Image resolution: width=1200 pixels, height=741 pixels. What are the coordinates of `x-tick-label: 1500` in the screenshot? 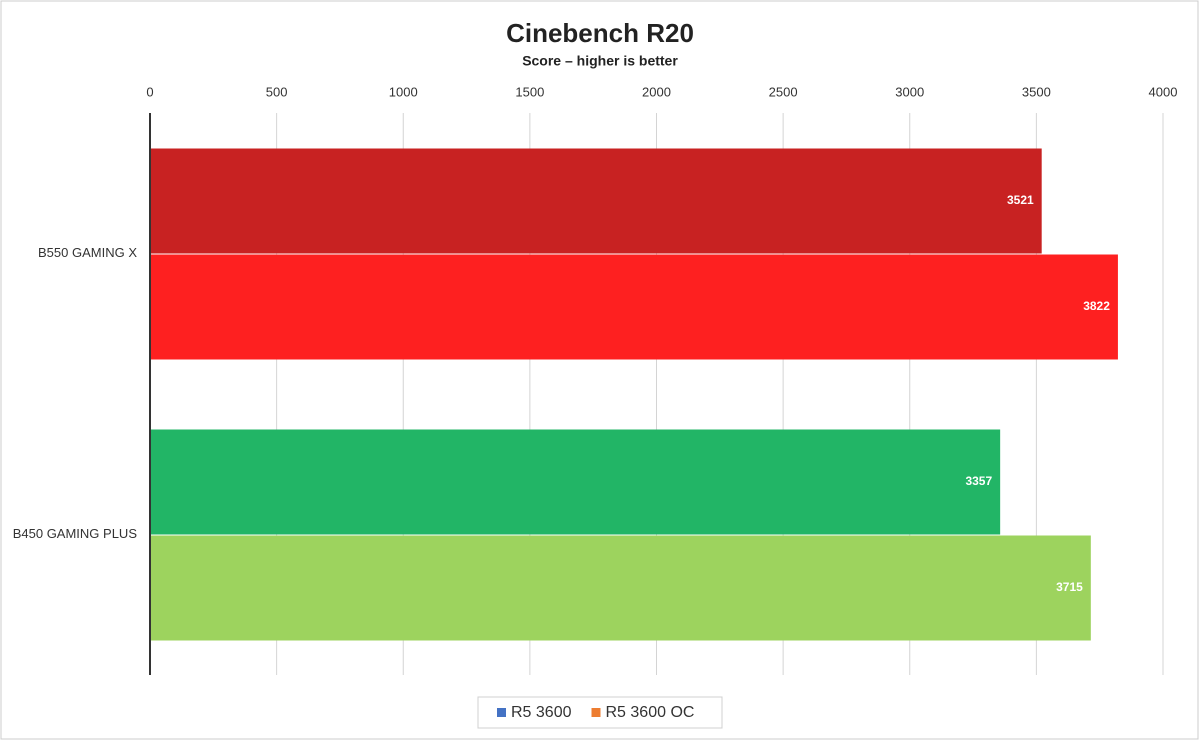 It's located at (529, 91).